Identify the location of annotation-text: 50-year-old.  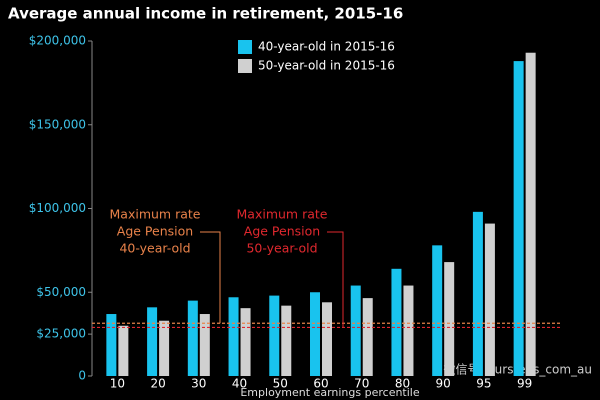
(281, 248).